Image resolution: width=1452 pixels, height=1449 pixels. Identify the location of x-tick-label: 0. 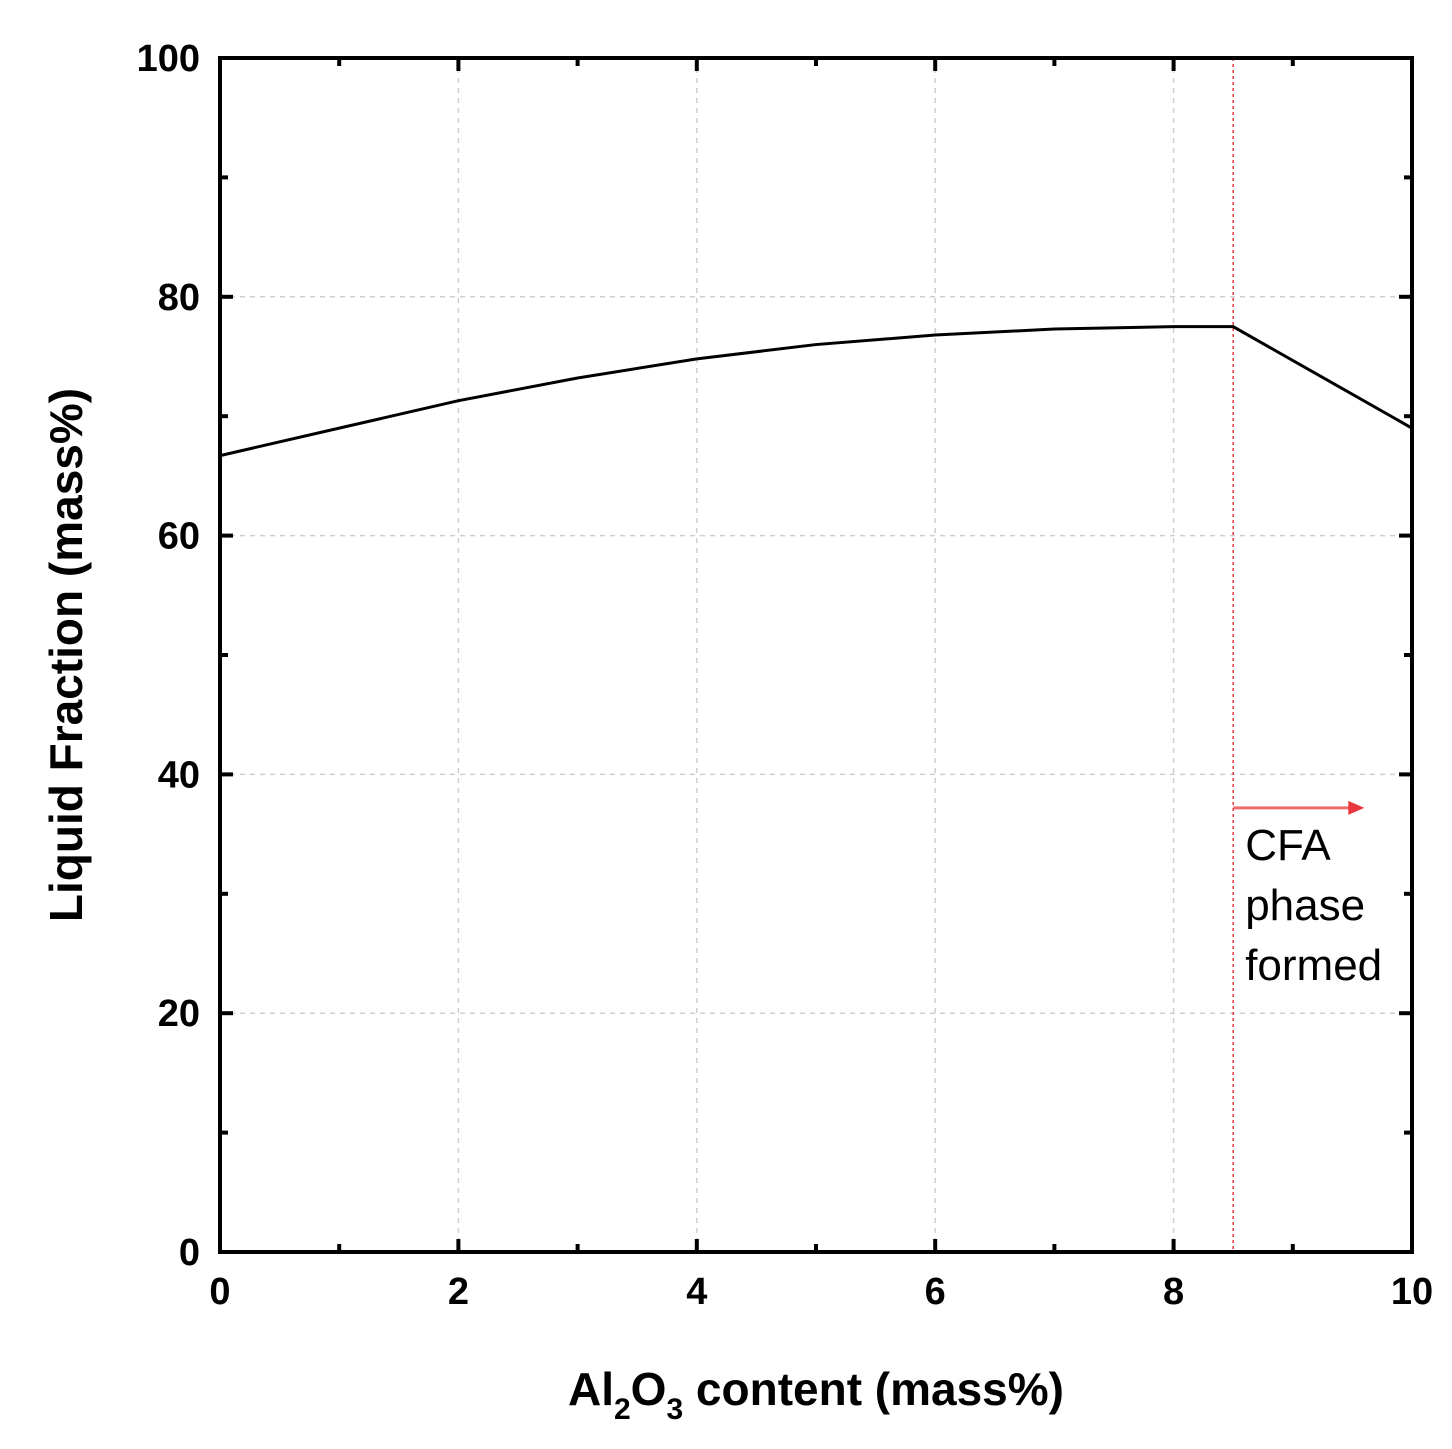
(219, 1292).